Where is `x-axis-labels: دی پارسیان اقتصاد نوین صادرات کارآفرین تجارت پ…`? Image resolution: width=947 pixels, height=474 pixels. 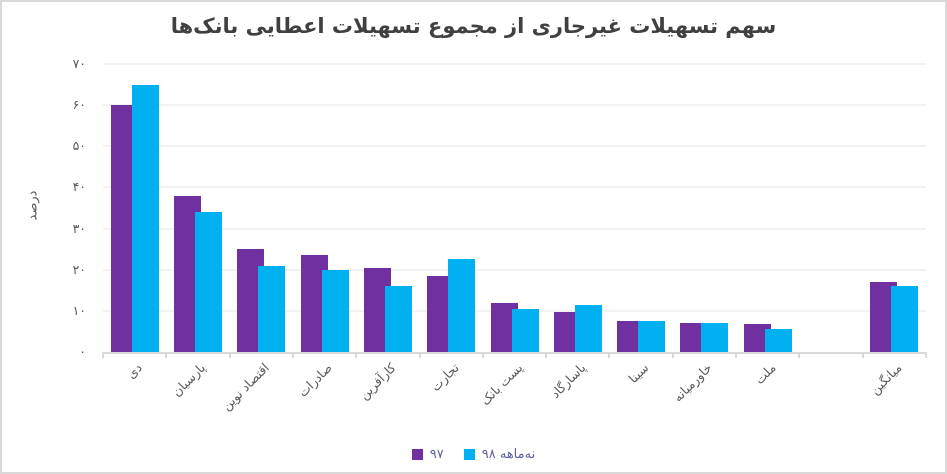 x-axis-labels: دی پارسیان اقتصاد نوین صادرات کارآفرین تجارت پ… is located at coordinates (514, 400).